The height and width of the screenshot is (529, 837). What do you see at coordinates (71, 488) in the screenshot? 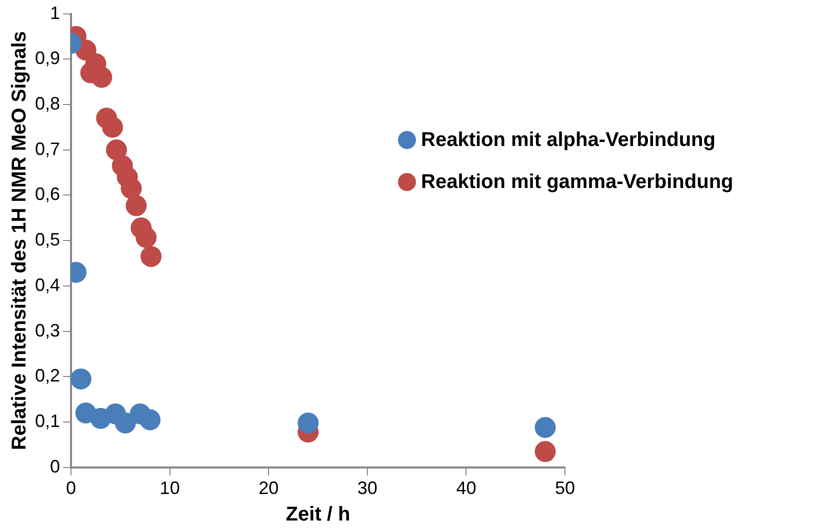
I see `x-tick-label: 0` at bounding box center [71, 488].